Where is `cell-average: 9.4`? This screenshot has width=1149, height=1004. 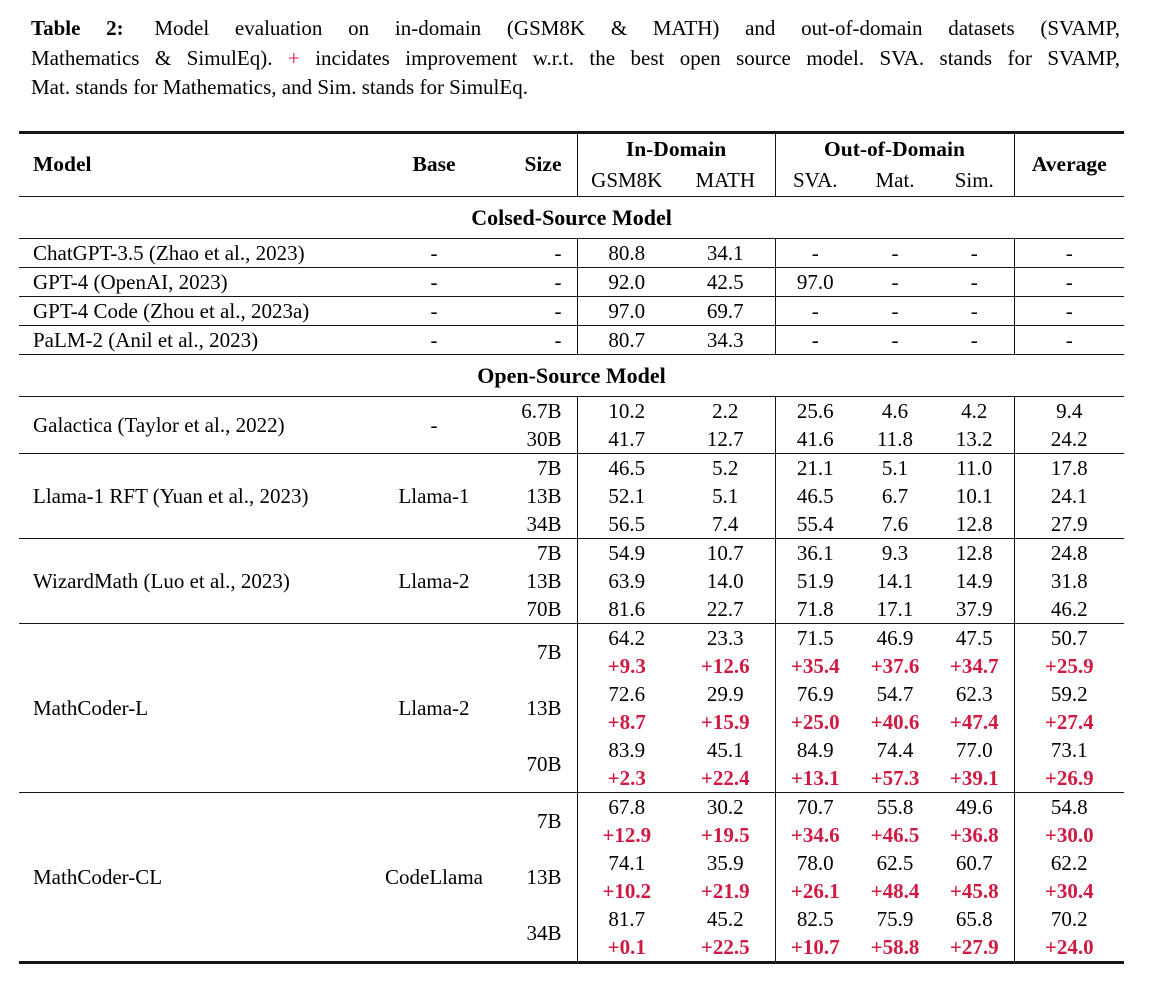 cell-average: 9.4 is located at coordinates (1069, 410).